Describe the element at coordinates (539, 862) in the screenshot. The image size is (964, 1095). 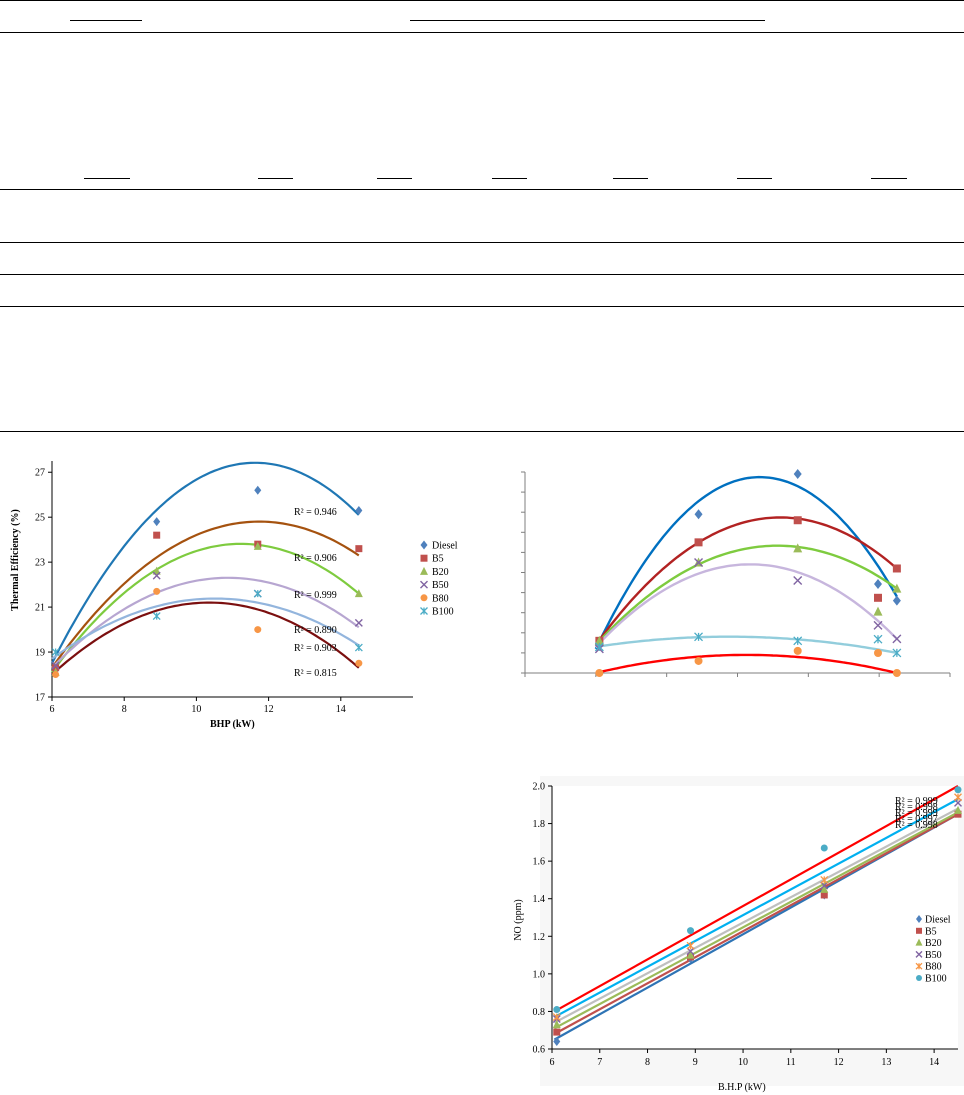
I see `y-tick-label: 1.6` at that location.